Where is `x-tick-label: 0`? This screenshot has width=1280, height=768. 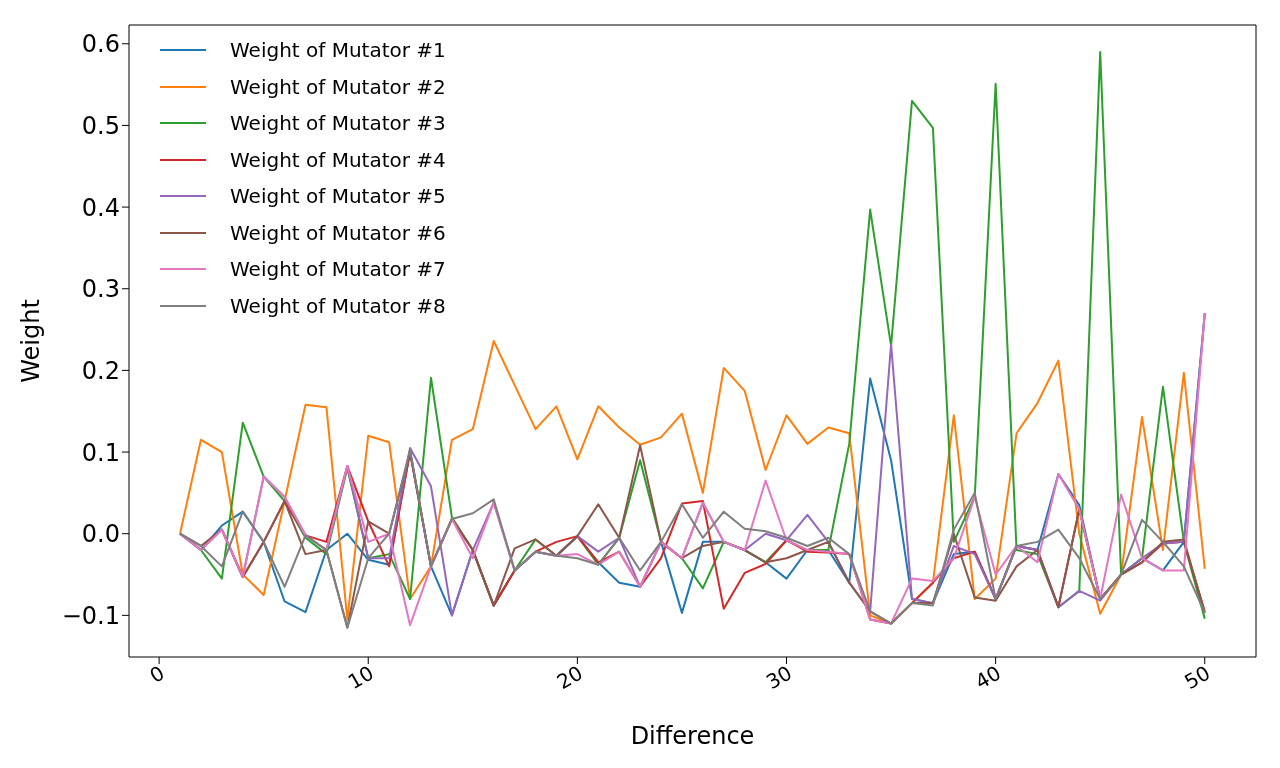
x-tick-label: 0 is located at coordinates (157, 674).